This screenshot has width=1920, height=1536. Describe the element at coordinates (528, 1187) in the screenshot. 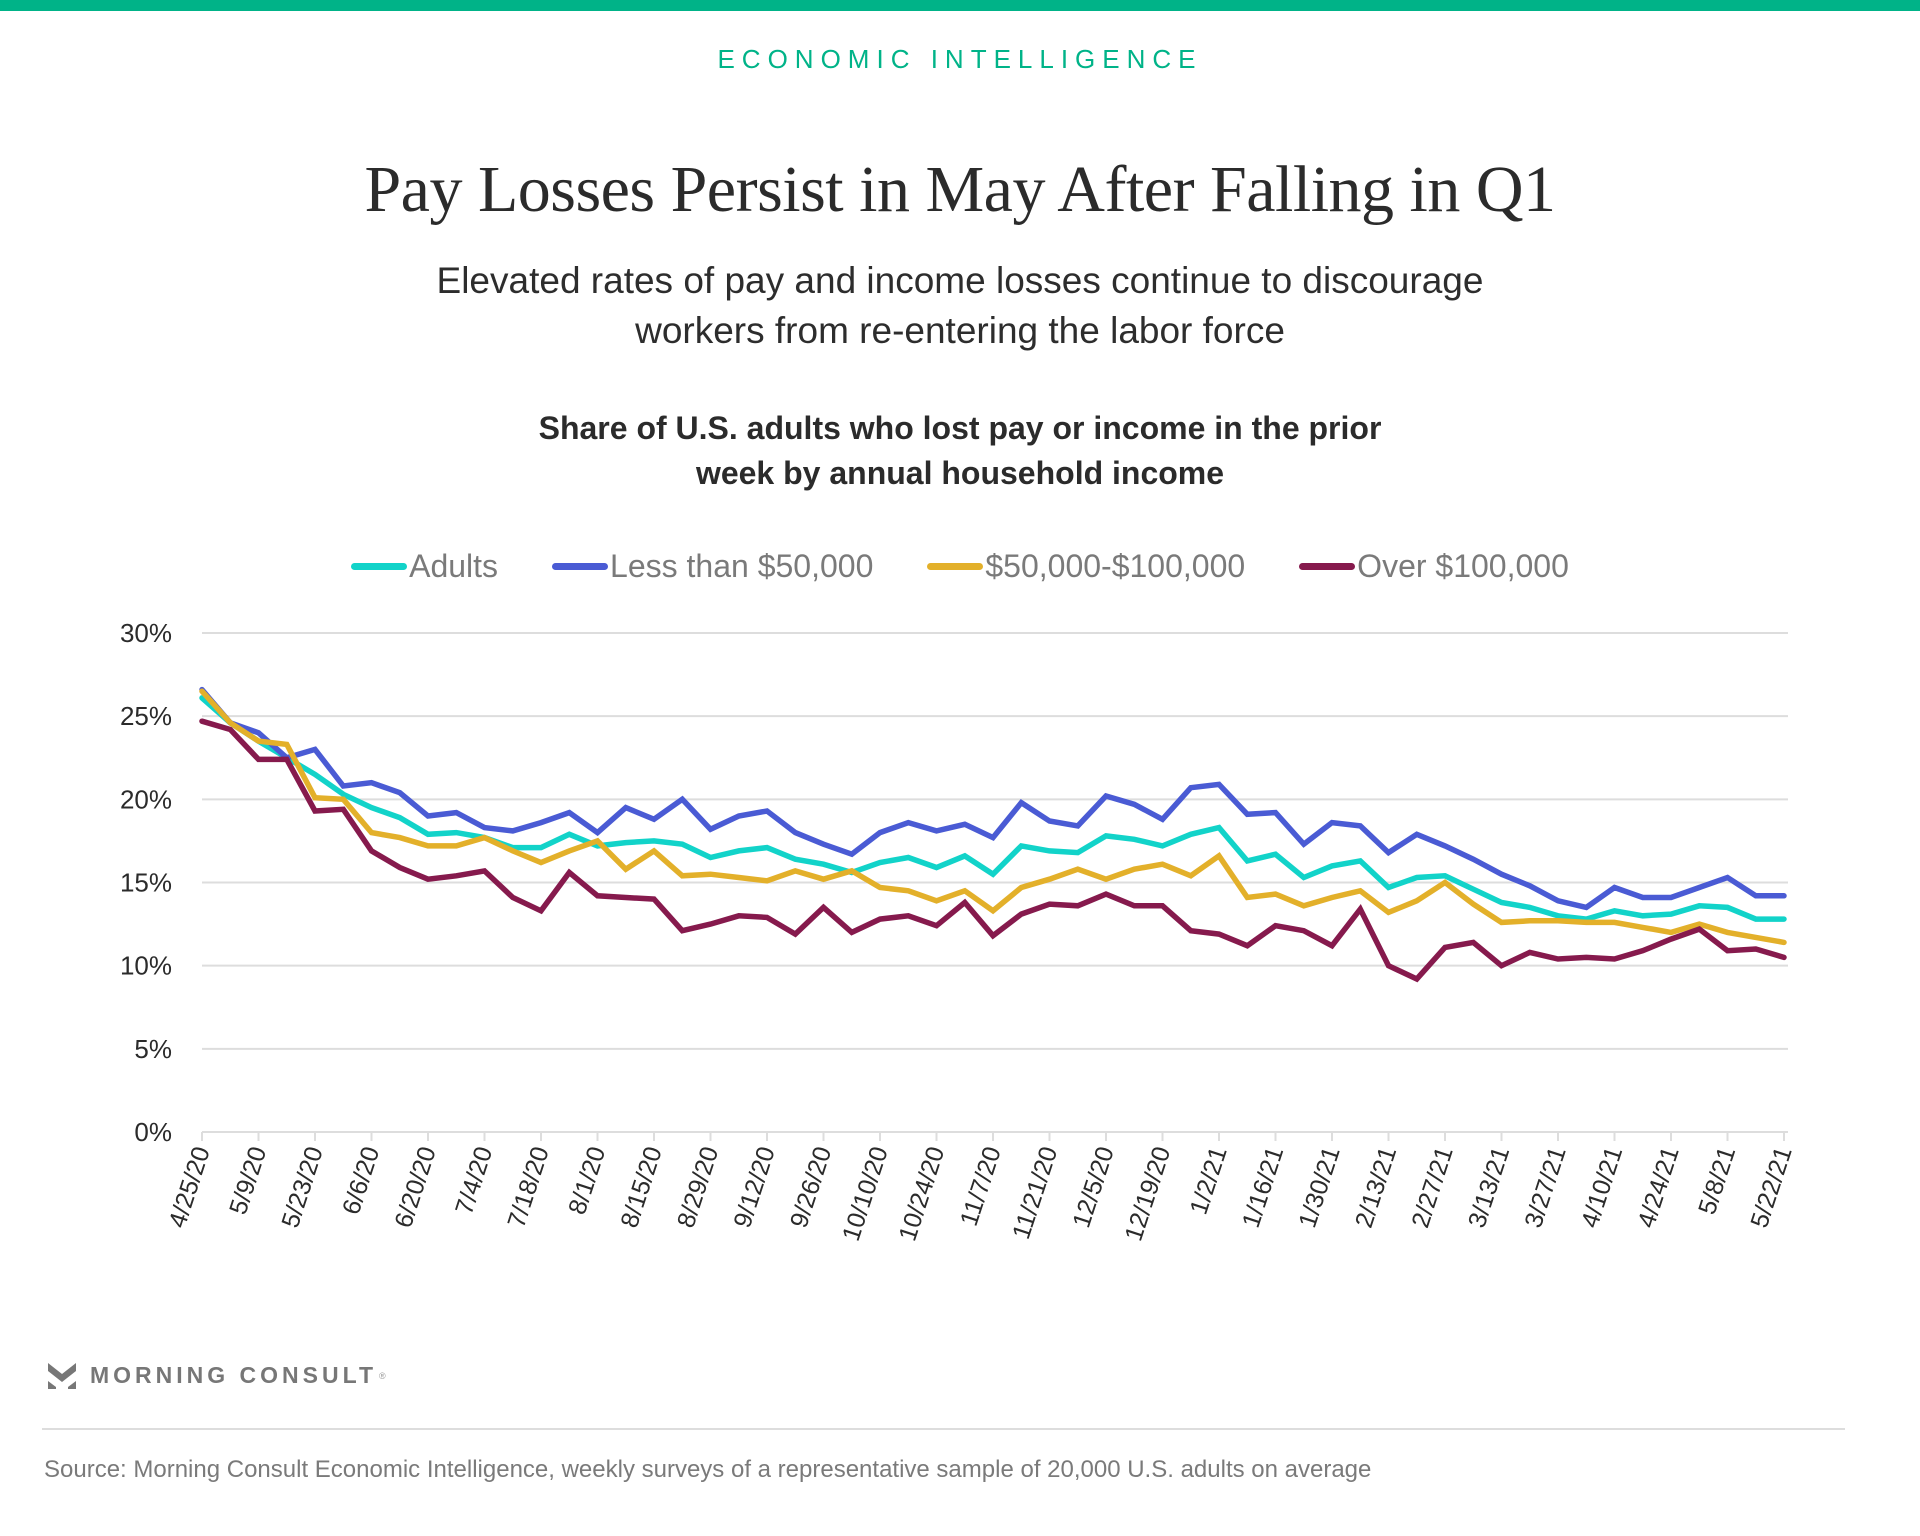

I see `x-tick-label: 7/18/20` at that location.